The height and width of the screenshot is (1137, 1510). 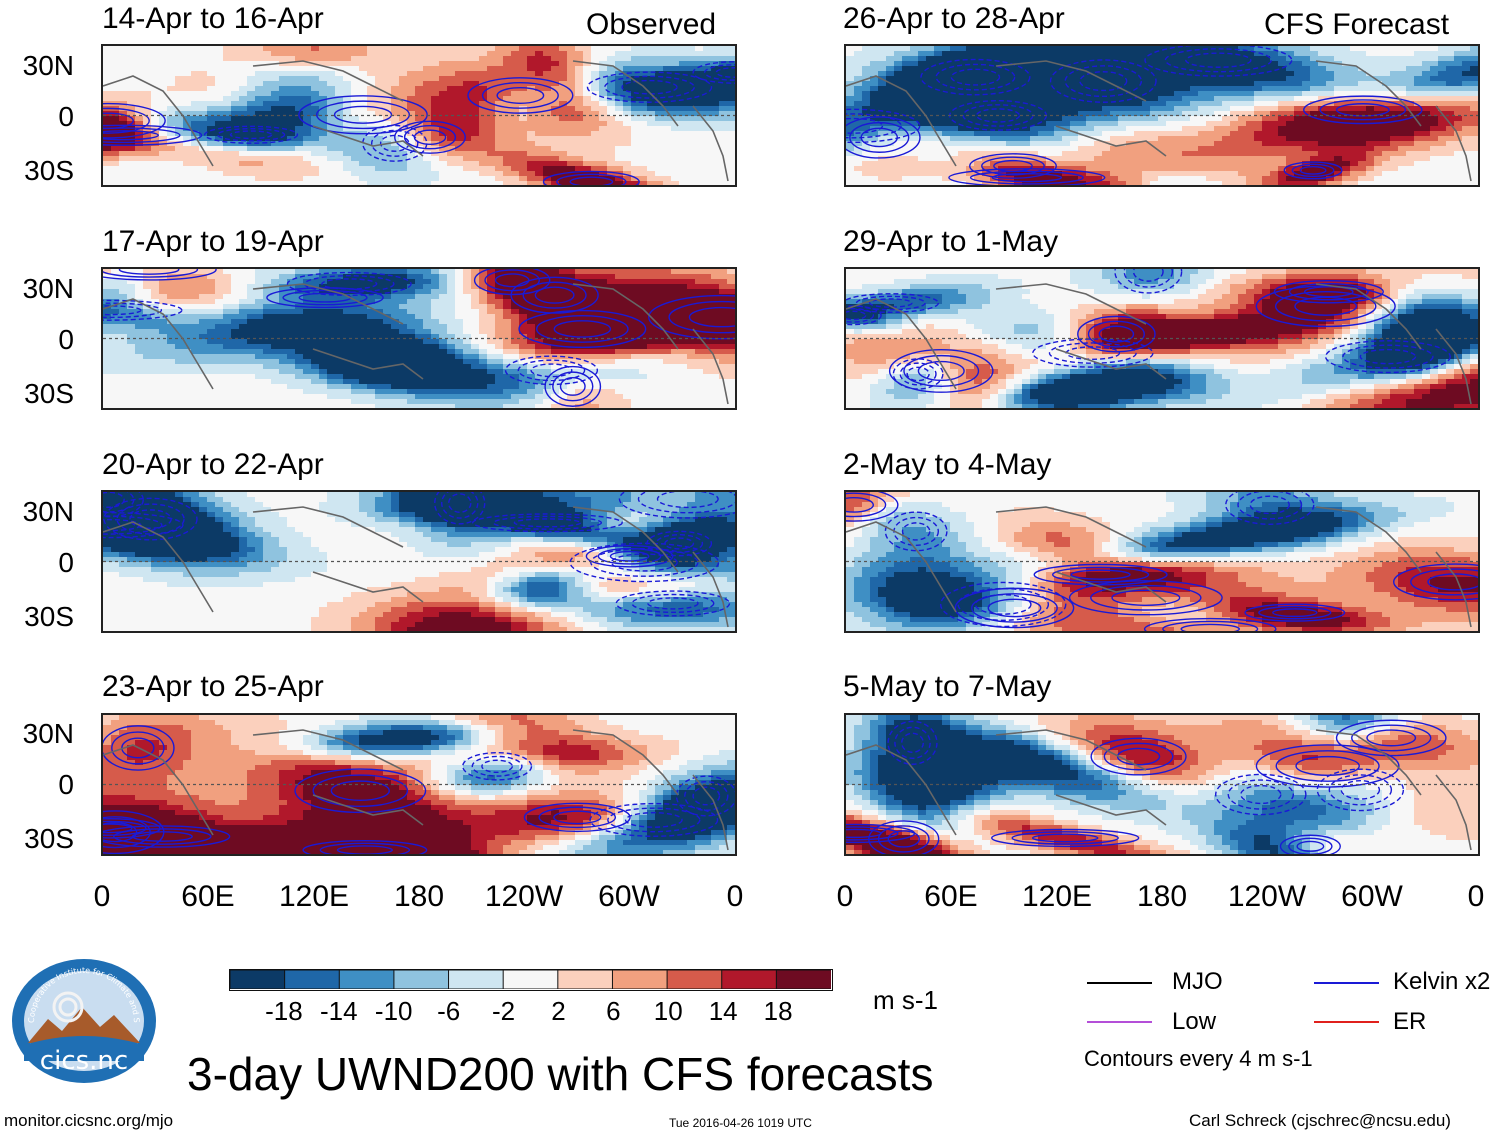 I want to click on low-legend-label: Low, so click(x=1194, y=1021).